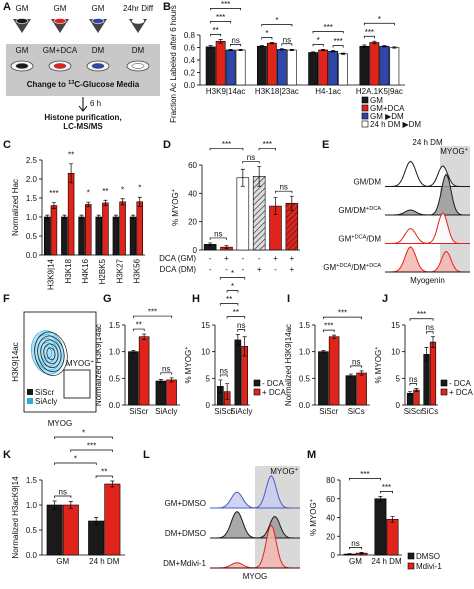  What do you see at coordinates (226, 258) in the screenshot?
I see `row-value: +` at bounding box center [226, 258].